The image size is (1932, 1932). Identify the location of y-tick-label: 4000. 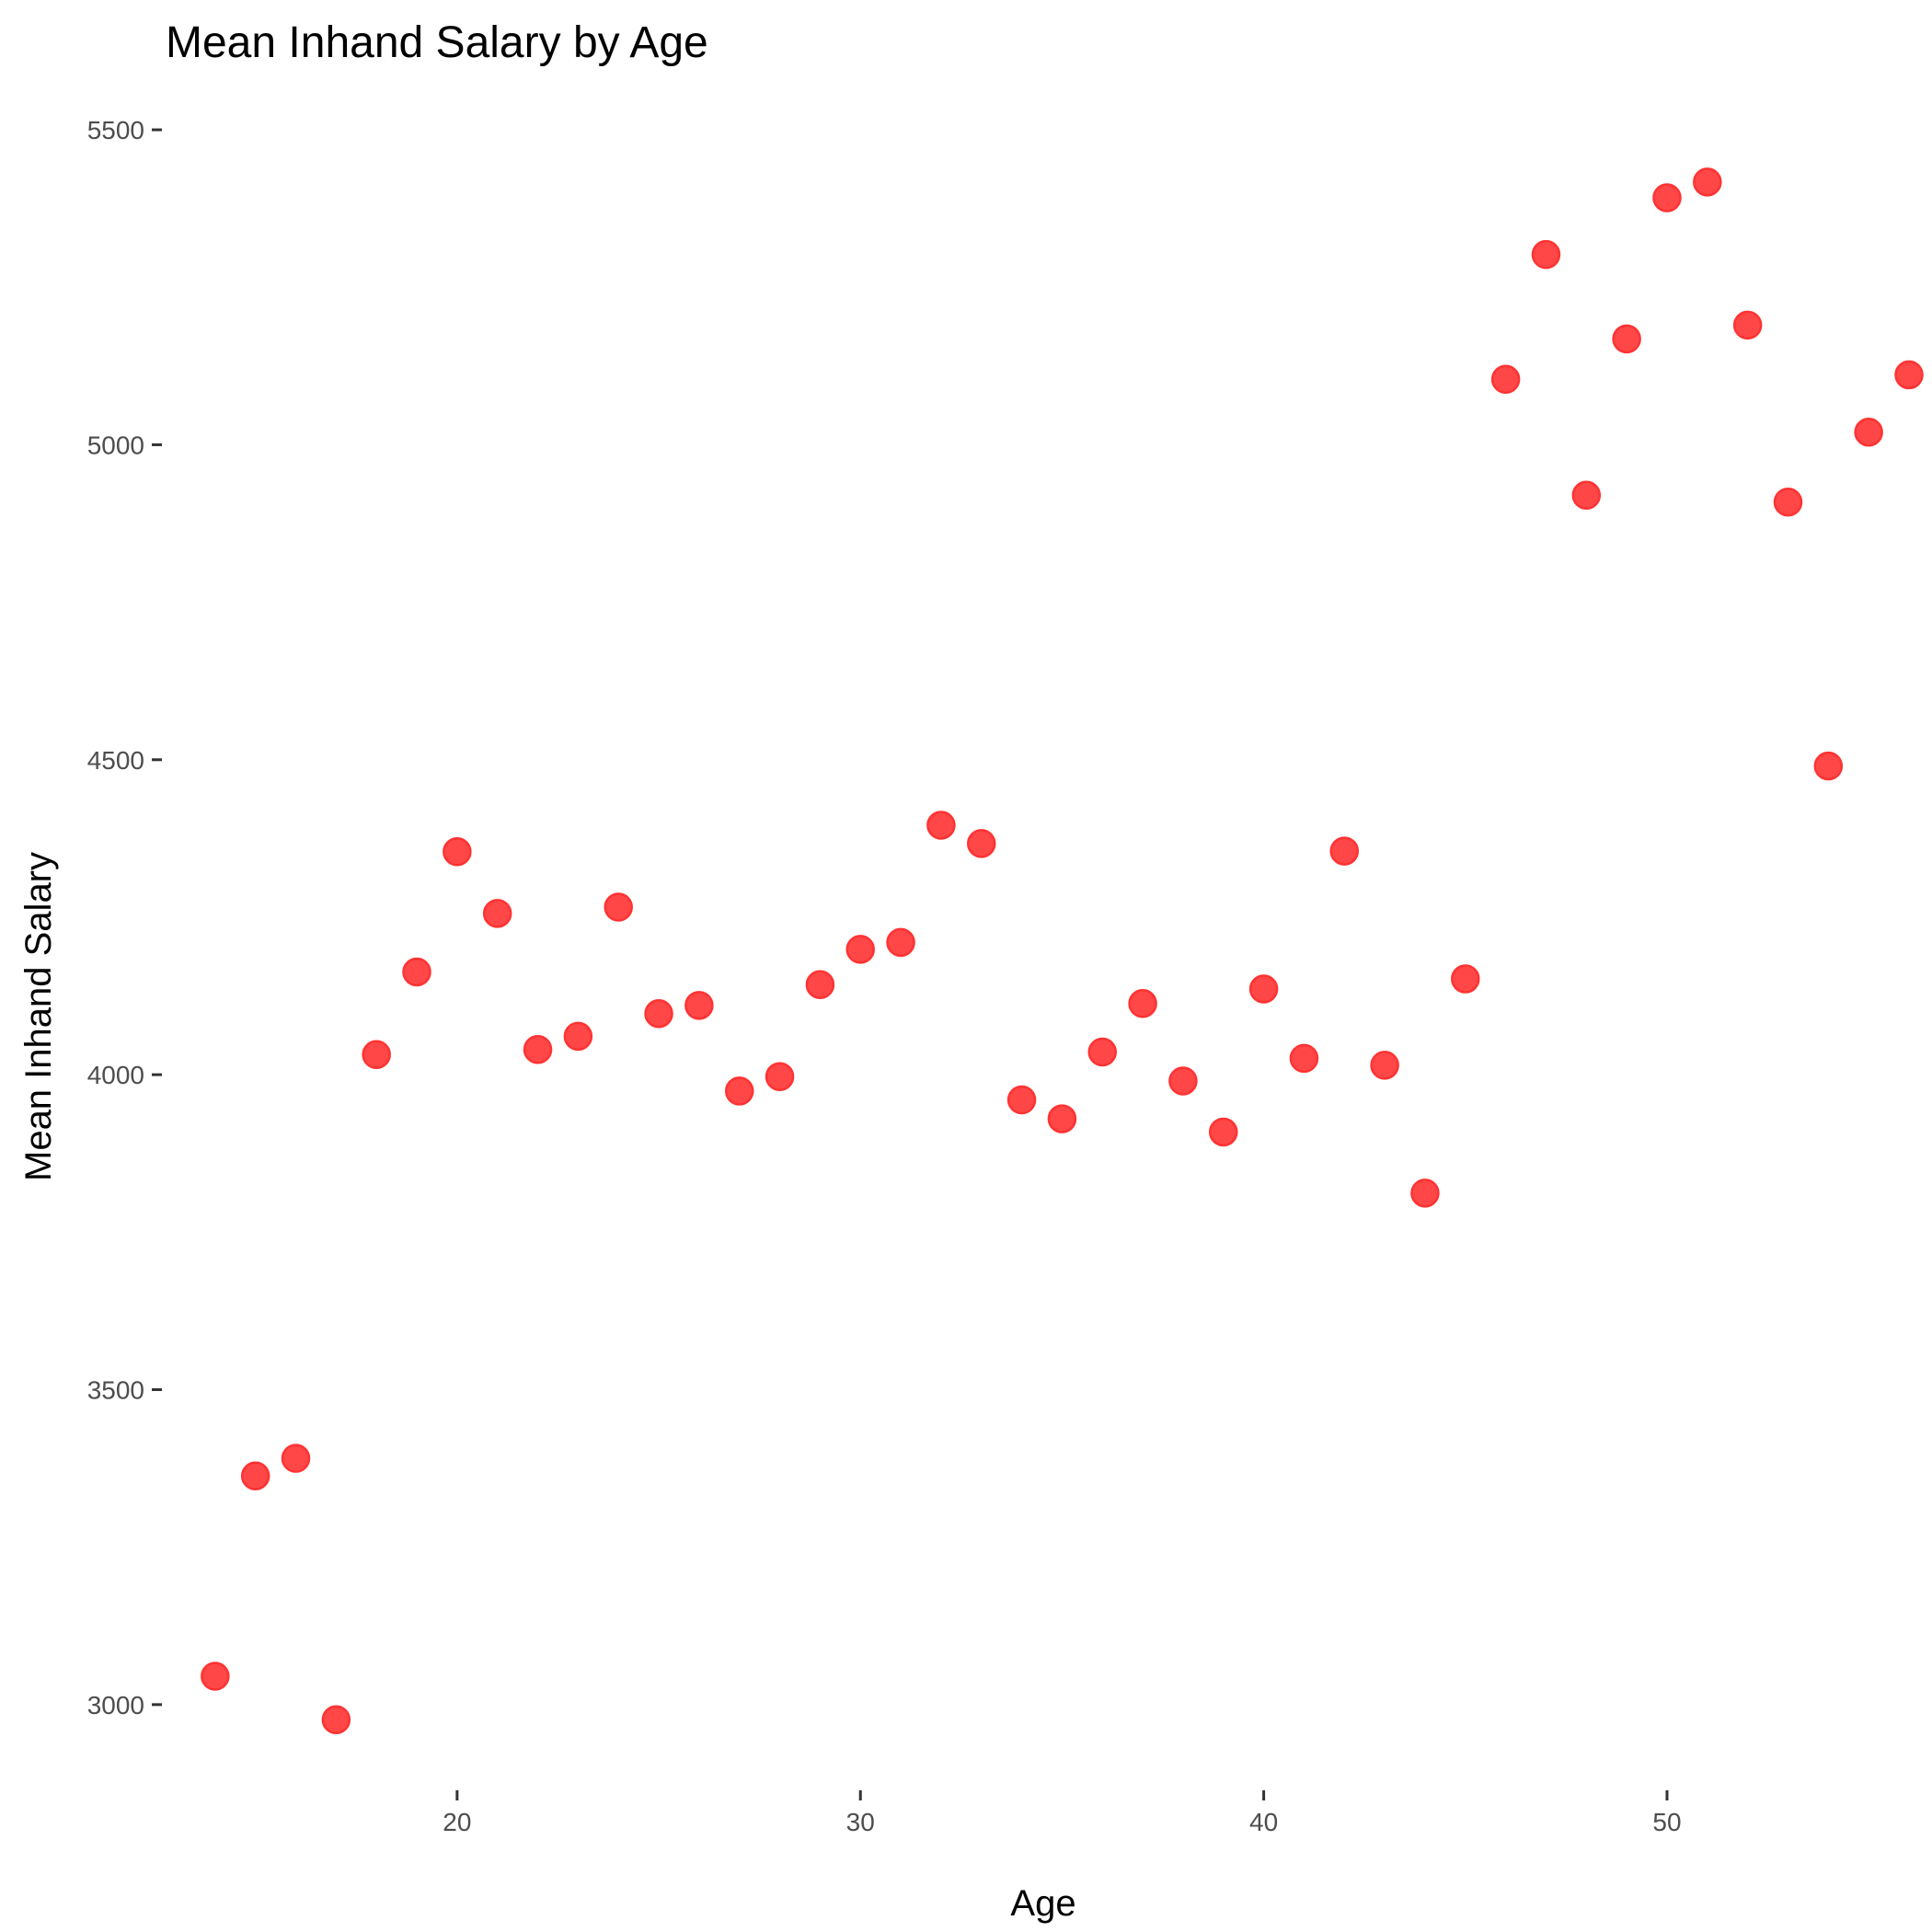
(115, 1075).